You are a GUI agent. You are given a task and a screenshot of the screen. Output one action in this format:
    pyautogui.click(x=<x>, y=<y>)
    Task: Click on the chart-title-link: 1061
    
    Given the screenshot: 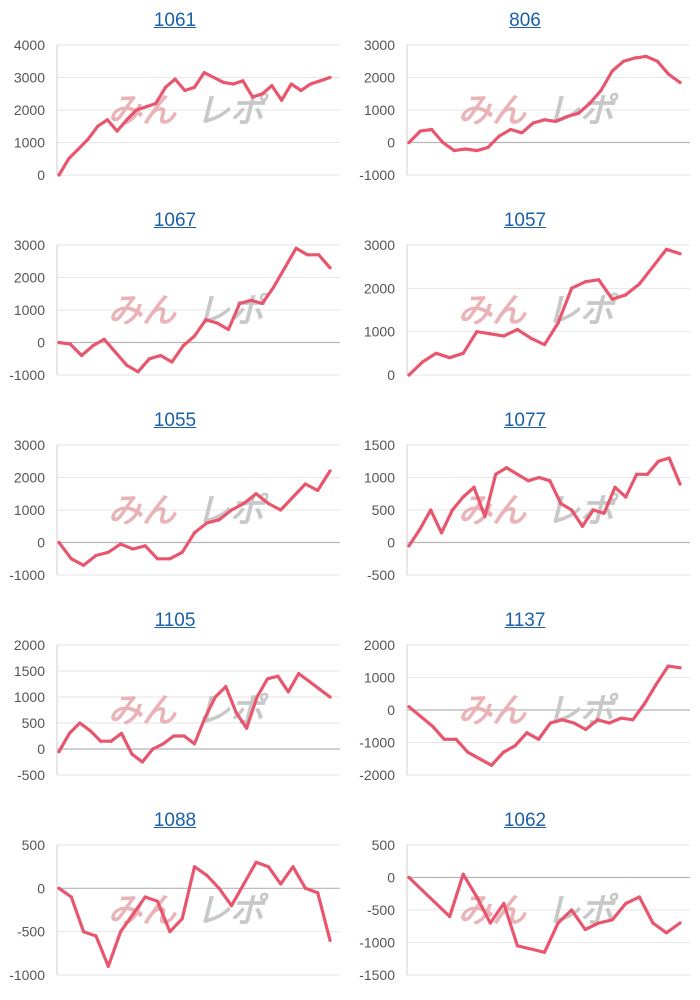 What is the action you would take?
    pyautogui.click(x=175, y=20)
    